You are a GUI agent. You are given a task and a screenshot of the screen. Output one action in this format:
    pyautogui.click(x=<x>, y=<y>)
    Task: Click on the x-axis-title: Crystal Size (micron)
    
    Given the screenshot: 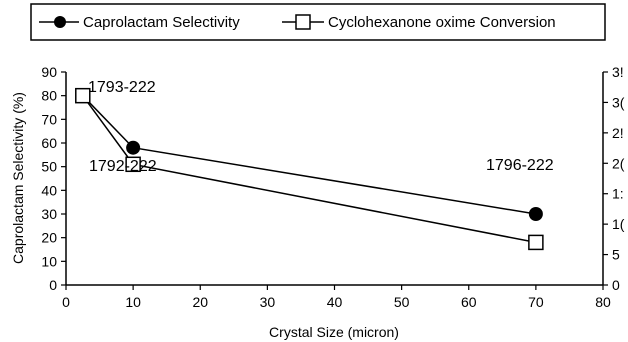 What is the action you would take?
    pyautogui.click(x=334, y=332)
    